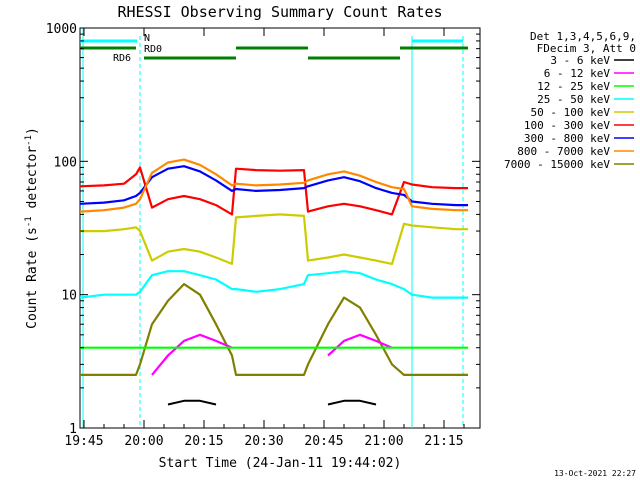  What do you see at coordinates (65, 162) in the screenshot?
I see `y-tick-label: 100` at bounding box center [65, 162].